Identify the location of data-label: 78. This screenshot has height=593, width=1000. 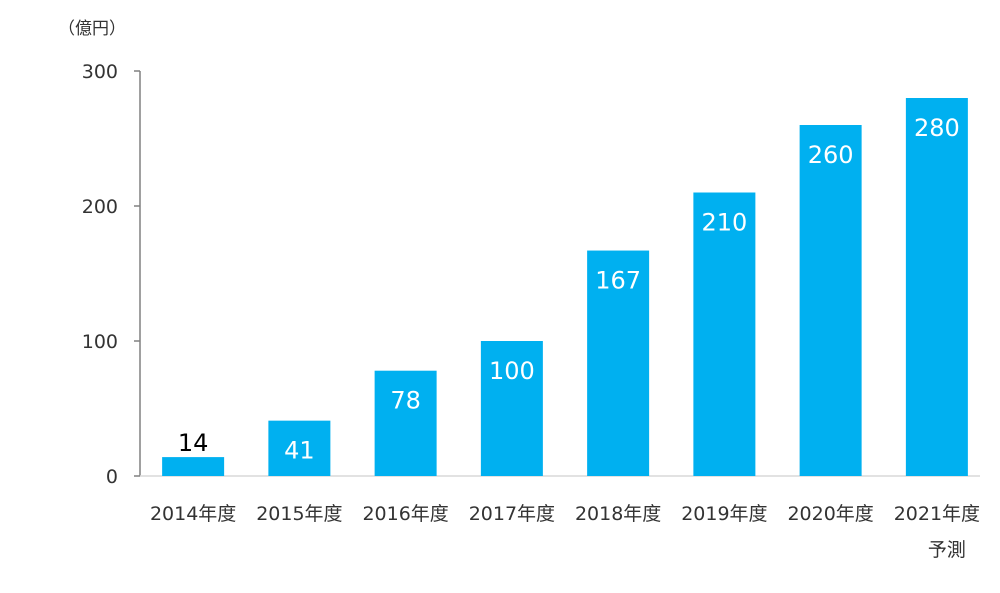
(405, 401).